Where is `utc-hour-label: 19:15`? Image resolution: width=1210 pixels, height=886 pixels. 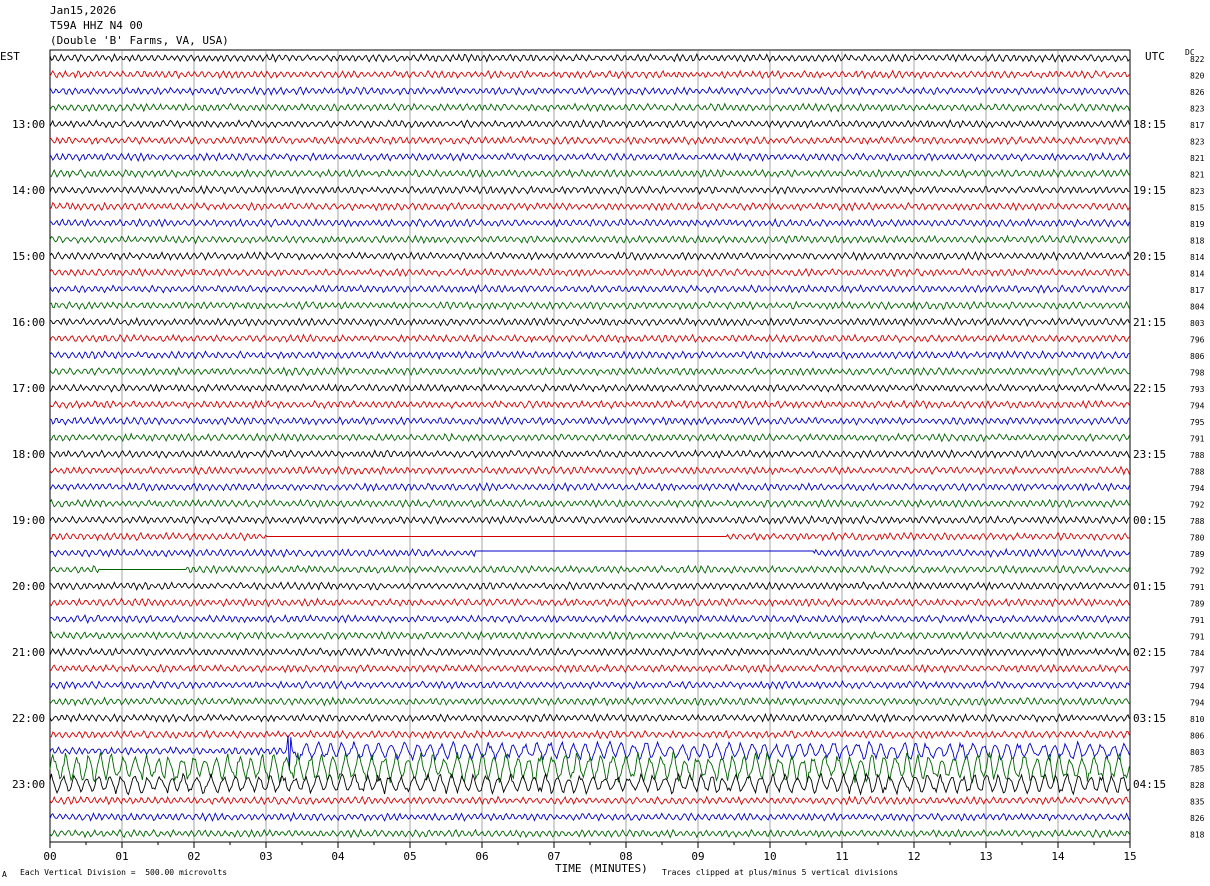
utc-hour-label: 19:15 is located at coordinates (1149, 190).